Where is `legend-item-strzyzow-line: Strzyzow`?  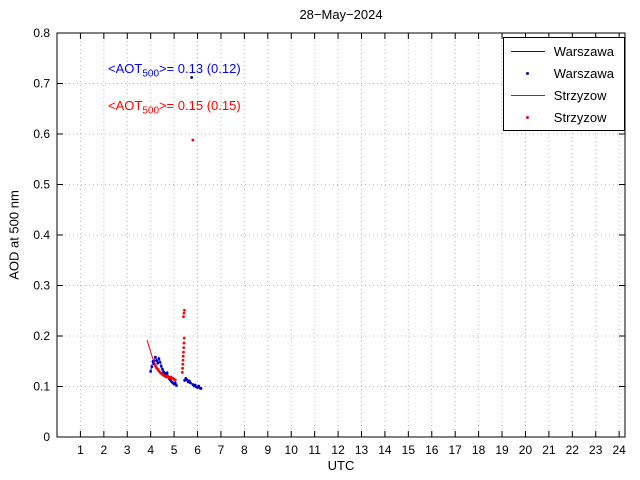
legend-item-strzyzow-line: Strzyzow is located at coordinates (562, 95).